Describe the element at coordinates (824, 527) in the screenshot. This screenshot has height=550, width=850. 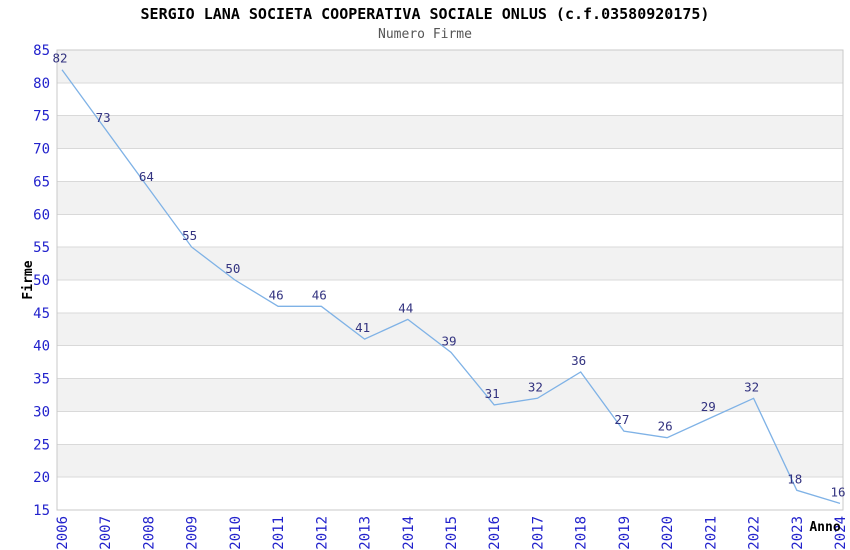
I see `x-axis-title: Anno` at that location.